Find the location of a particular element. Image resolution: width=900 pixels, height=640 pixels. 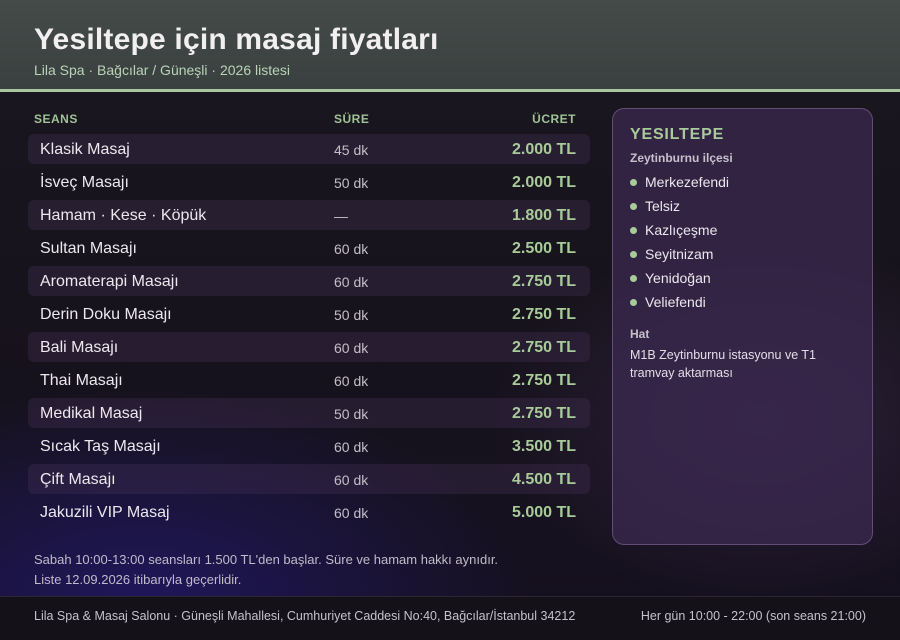

list-item: Merkezefendi is located at coordinates (679, 182).